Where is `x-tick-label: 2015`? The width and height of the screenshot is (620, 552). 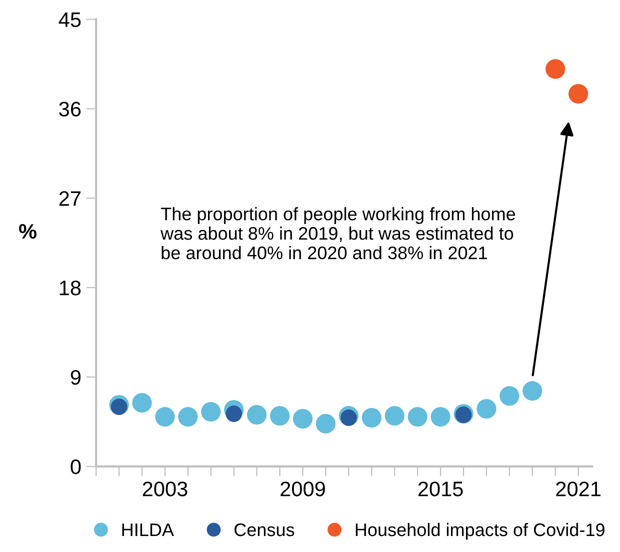 x-tick-label: 2015 is located at coordinates (440, 489).